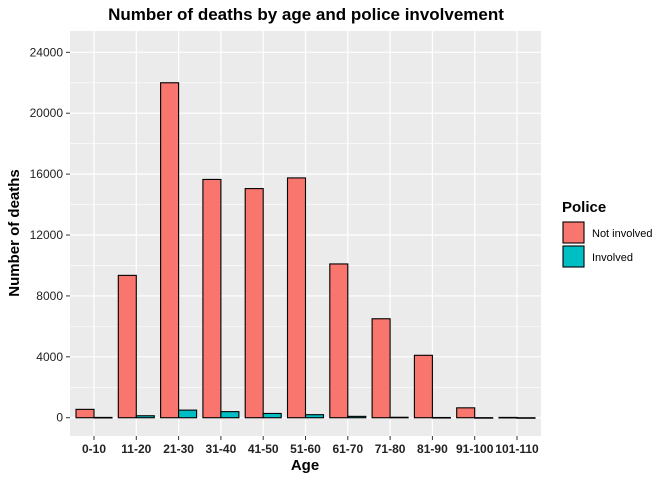 This screenshot has height=480, width=672. Describe the element at coordinates (49, 357) in the screenshot. I see `y-tick-label: 4000` at that location.